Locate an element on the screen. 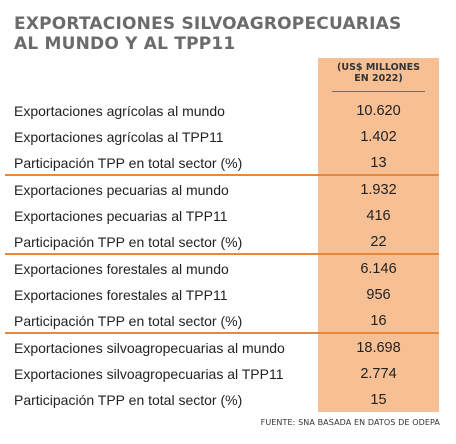 Image resolution: width=456 pixels, height=444 pixels. row-value: 13 is located at coordinates (378, 163).